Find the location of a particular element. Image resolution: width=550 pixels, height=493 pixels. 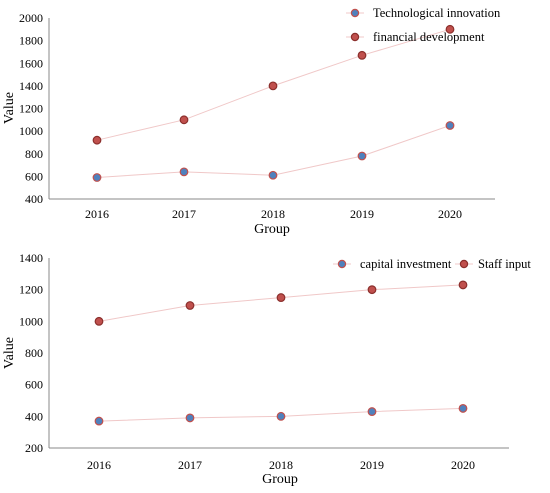

bottom-x-tick-label: 2020 is located at coordinates (463, 465).